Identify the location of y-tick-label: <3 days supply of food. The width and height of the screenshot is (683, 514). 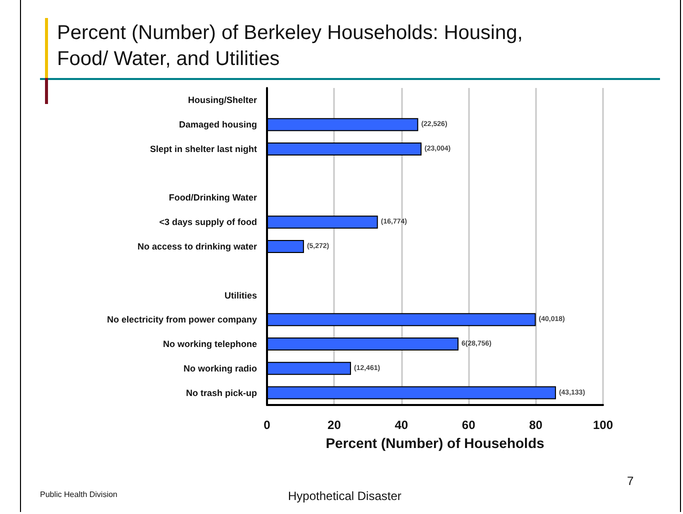
(208, 222).